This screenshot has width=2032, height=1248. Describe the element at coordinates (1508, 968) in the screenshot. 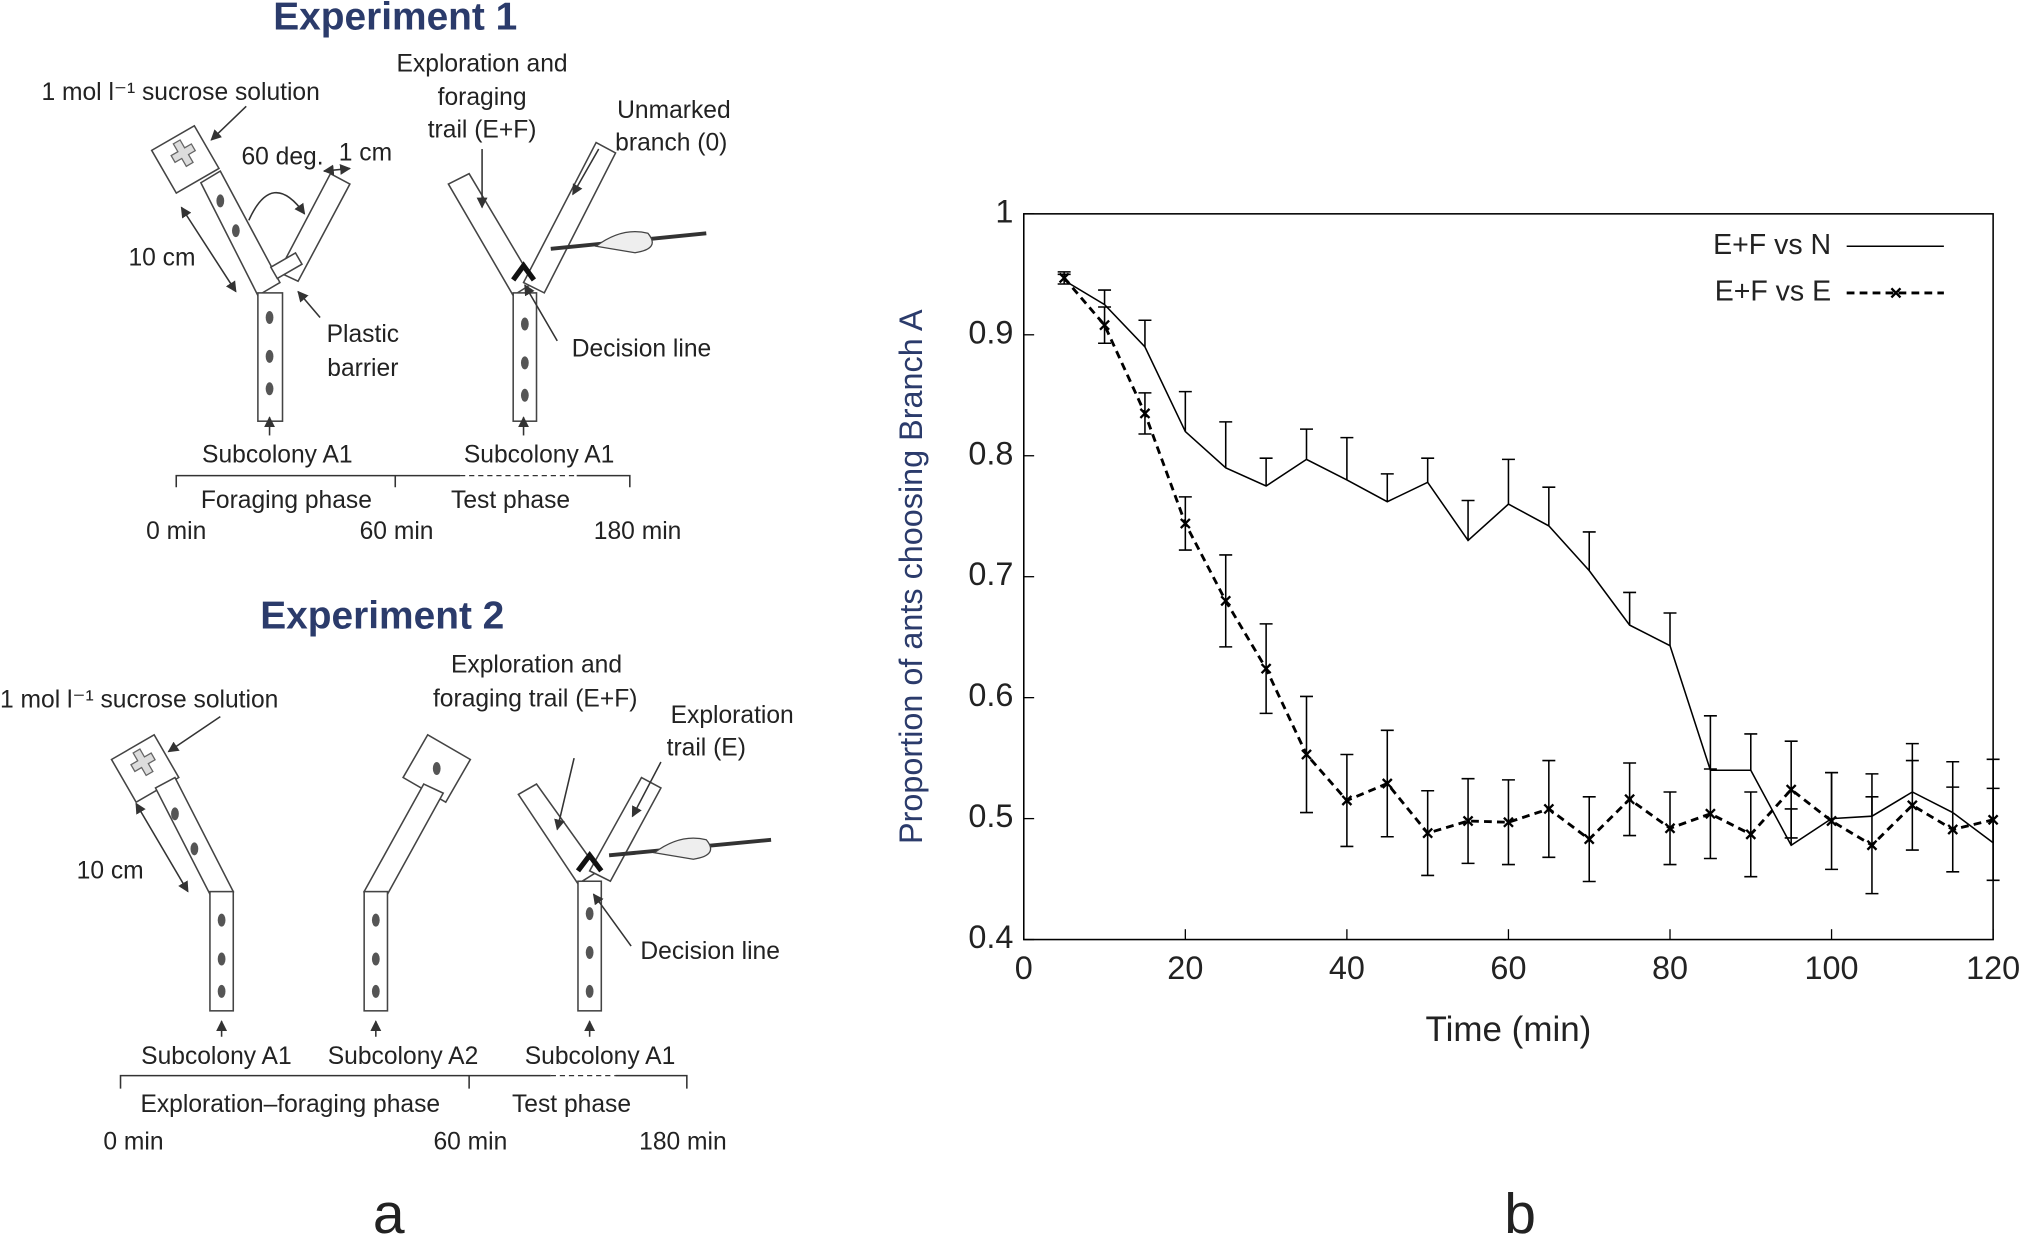

I see `x-tick-label: 60` at that location.